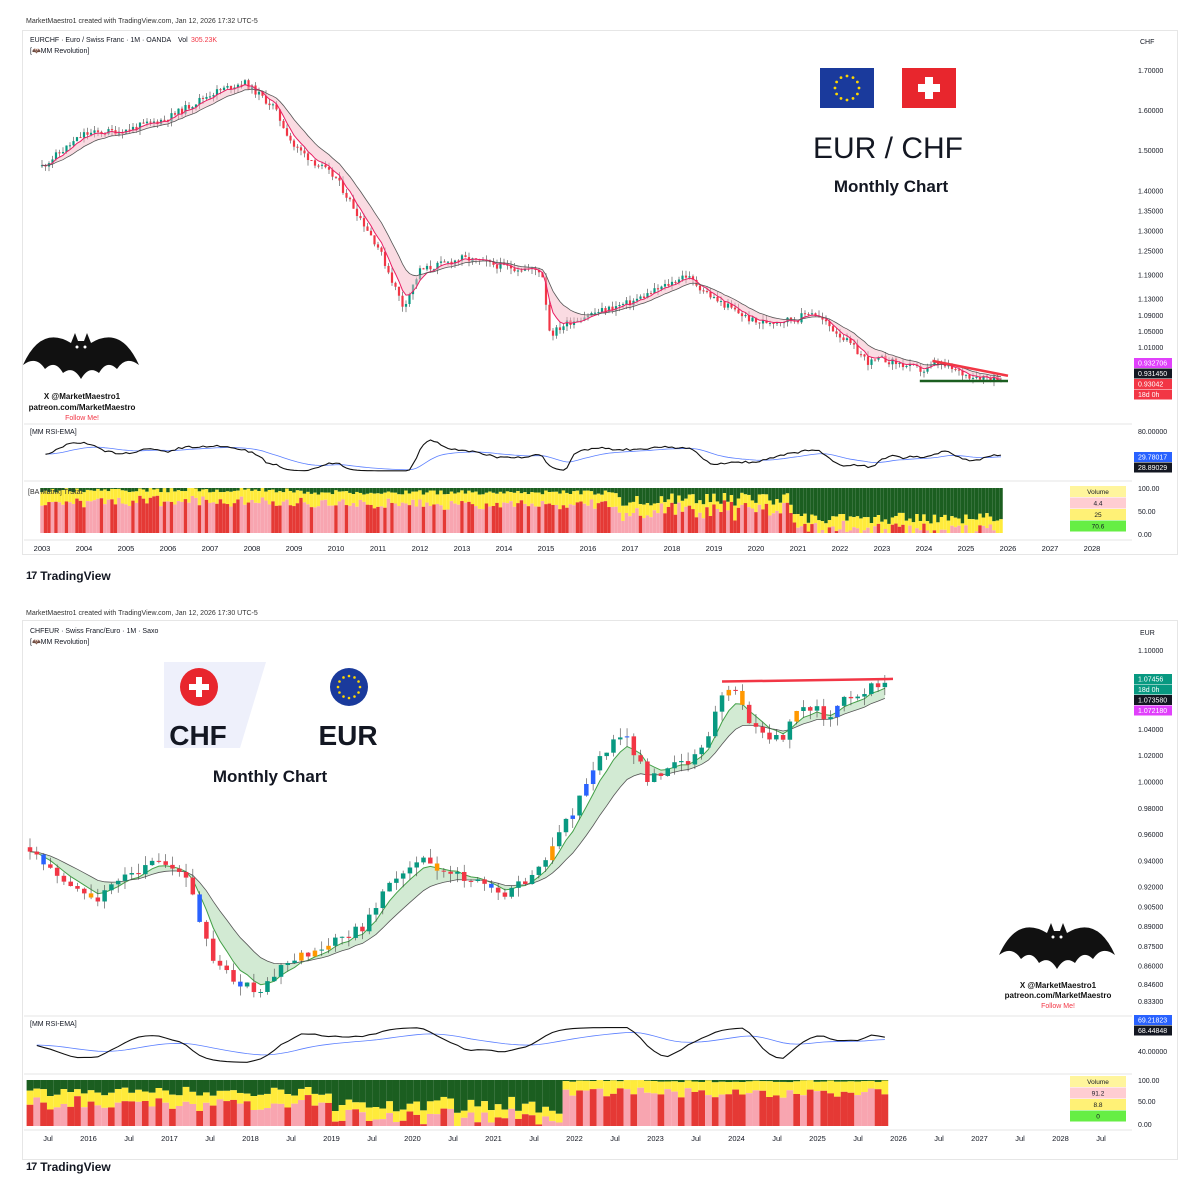 This screenshot has width=1200, height=1200. Describe the element at coordinates (1150, 211) in the screenshot. I see `price-tick-label: 1.35000` at that location.